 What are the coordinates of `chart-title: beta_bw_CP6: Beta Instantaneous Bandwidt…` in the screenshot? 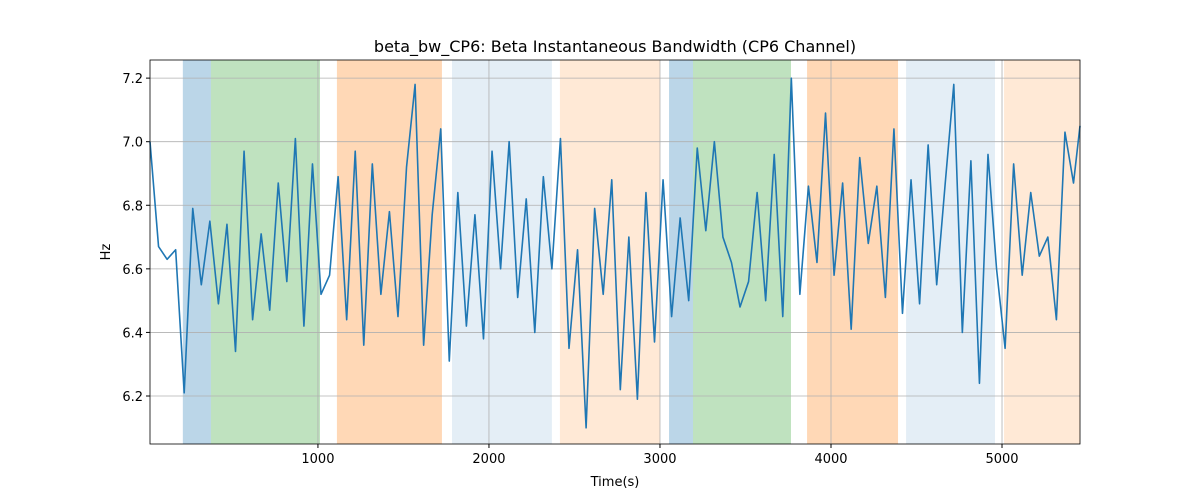 It's located at (615, 47).